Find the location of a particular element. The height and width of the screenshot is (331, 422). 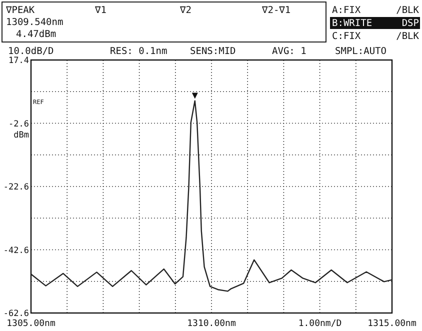

text: A:FIX is located at coordinates (346, 10).